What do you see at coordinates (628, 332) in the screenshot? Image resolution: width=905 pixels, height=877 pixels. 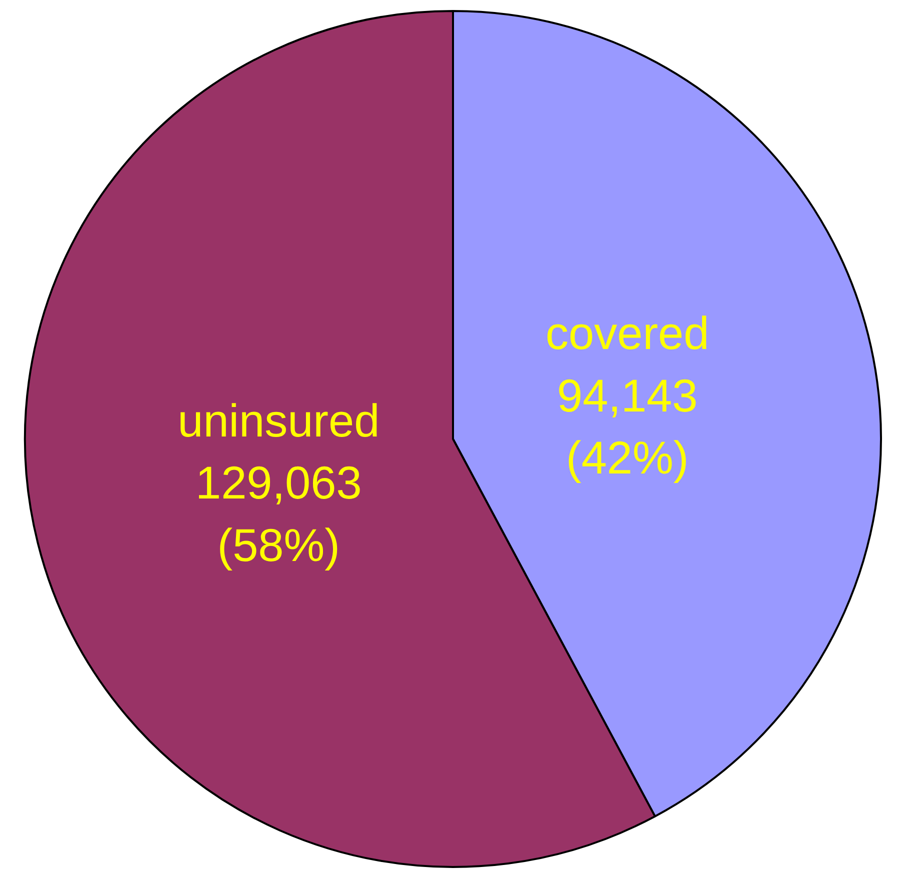 I see `slice-label: covered` at bounding box center [628, 332].